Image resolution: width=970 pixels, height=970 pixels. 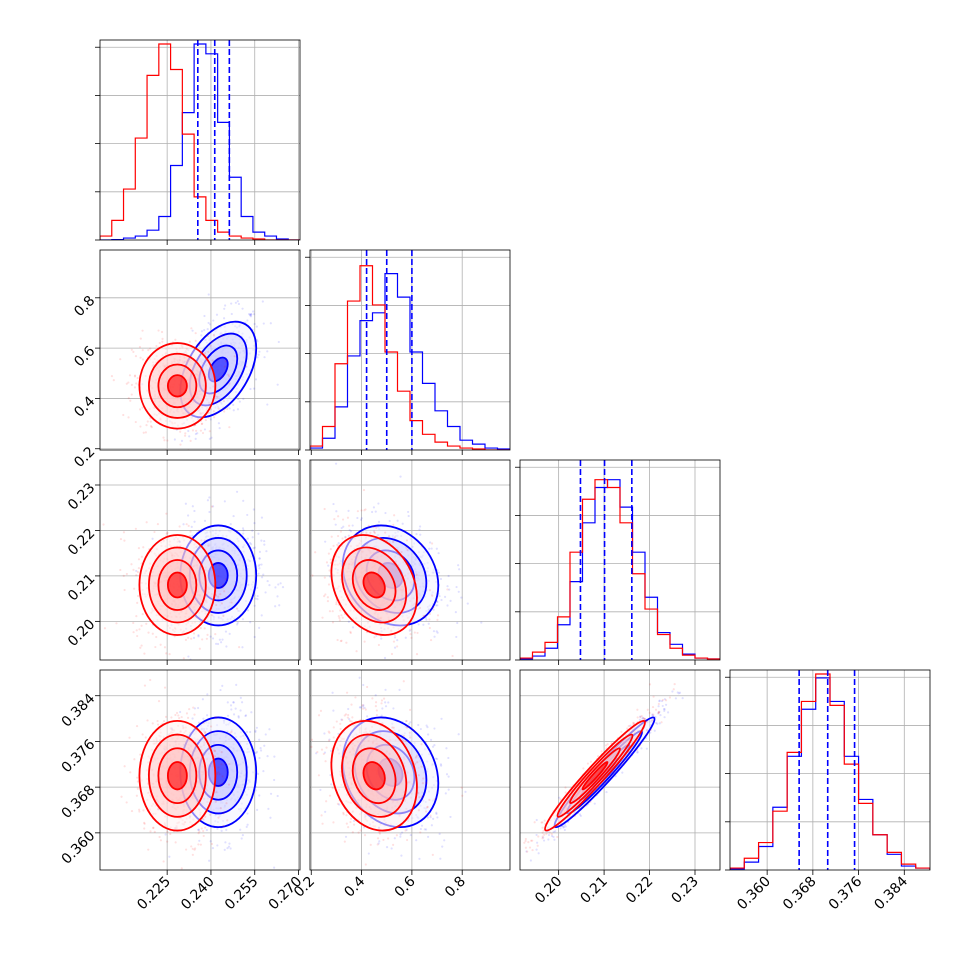 I want to click on y-tick-label: 0.22, so click(x=81, y=542).